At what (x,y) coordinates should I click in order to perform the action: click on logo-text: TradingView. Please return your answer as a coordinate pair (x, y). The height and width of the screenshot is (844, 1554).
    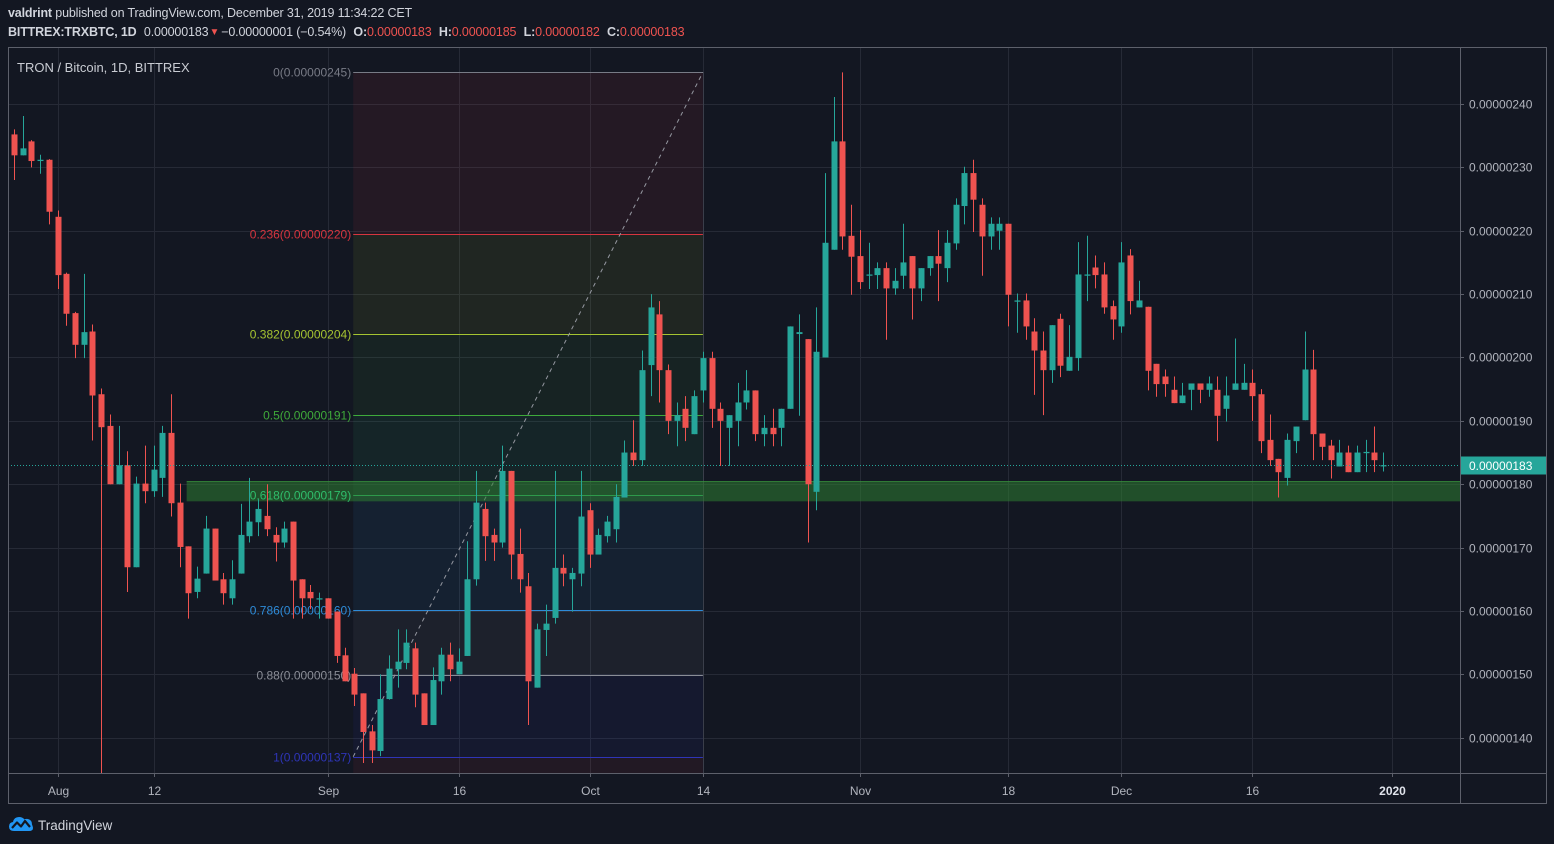
    Looking at the image, I should click on (75, 825).